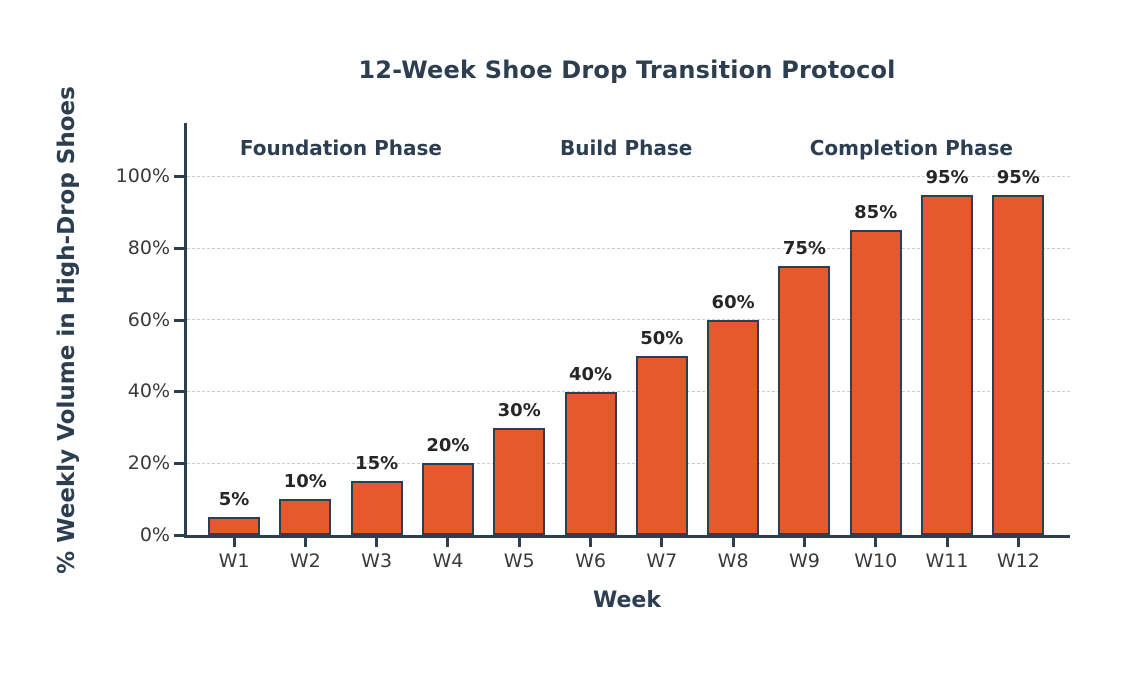 Image resolution: width=1127 pixels, height=679 pixels. Describe the element at coordinates (911, 148) in the screenshot. I see `phase-annotation: Completion Phase` at that location.